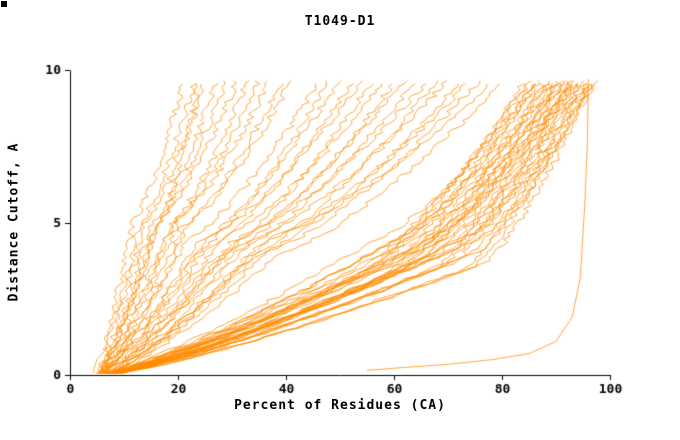 The width and height of the screenshot is (680, 440). What do you see at coordinates (340, 21) in the screenshot?
I see `chart-title: T1049-D1` at bounding box center [340, 21].